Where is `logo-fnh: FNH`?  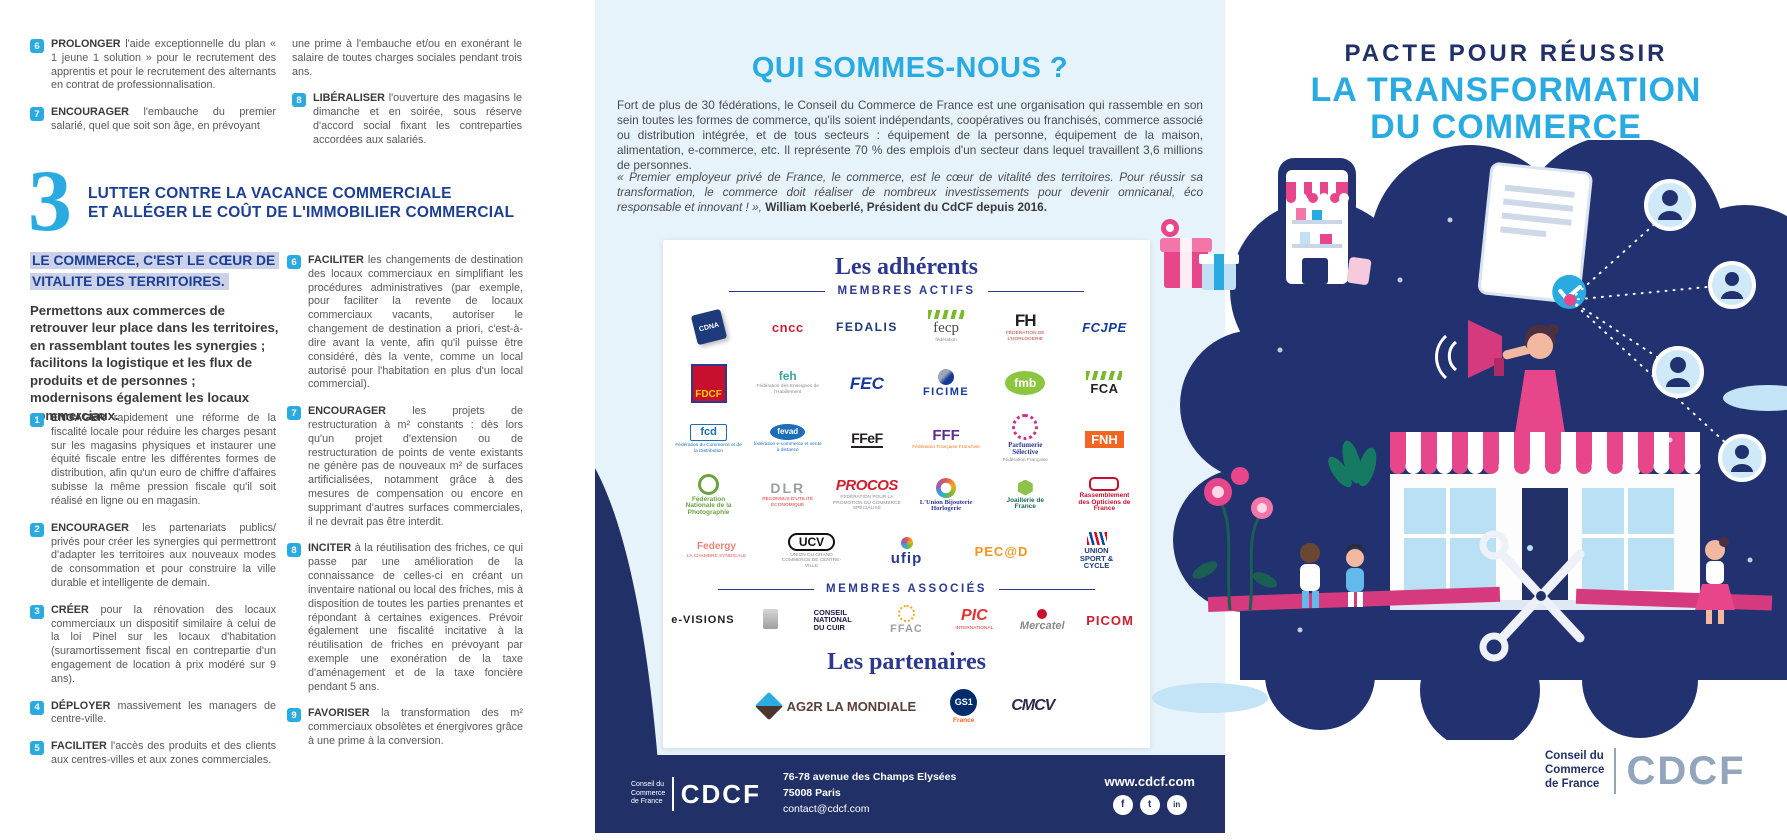 logo-fnh: FNH is located at coordinates (1104, 439).